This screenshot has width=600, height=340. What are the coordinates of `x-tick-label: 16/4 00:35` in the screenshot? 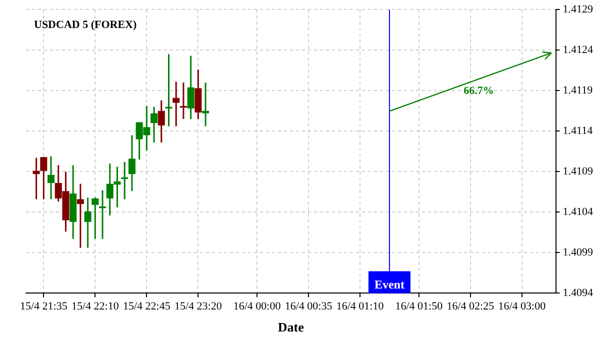 It's located at (308, 306).